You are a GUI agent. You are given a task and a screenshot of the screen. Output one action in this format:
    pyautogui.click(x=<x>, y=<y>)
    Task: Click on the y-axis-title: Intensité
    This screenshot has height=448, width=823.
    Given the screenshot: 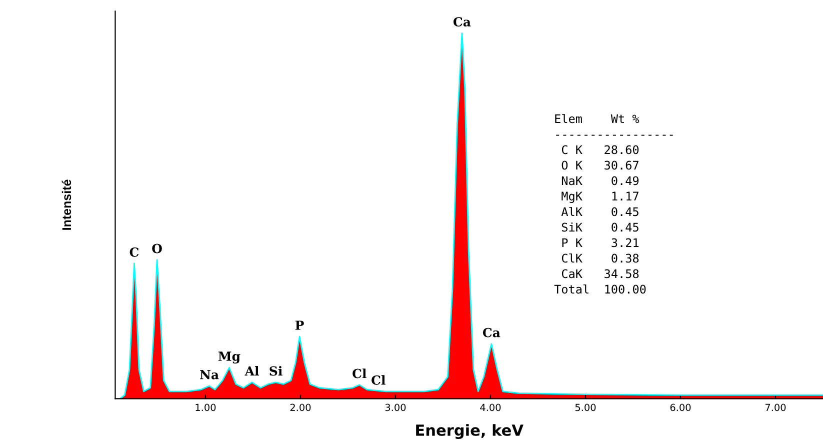 What is the action you would take?
    pyautogui.click(x=67, y=205)
    